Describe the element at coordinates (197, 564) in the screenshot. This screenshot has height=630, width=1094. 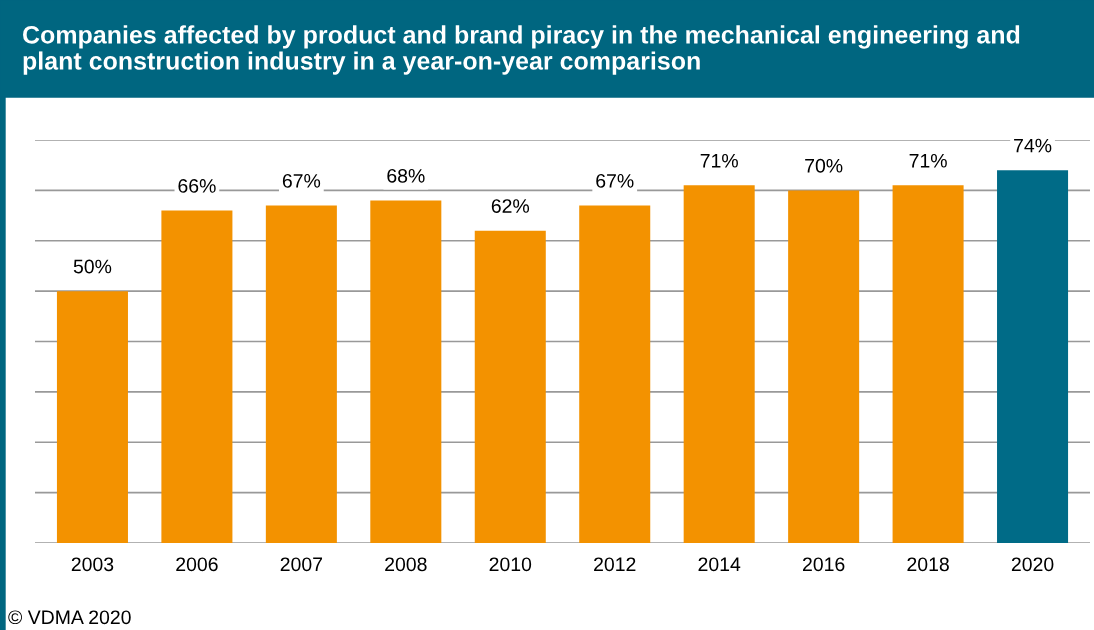
I see `x-tick-label: 2006` at that location.